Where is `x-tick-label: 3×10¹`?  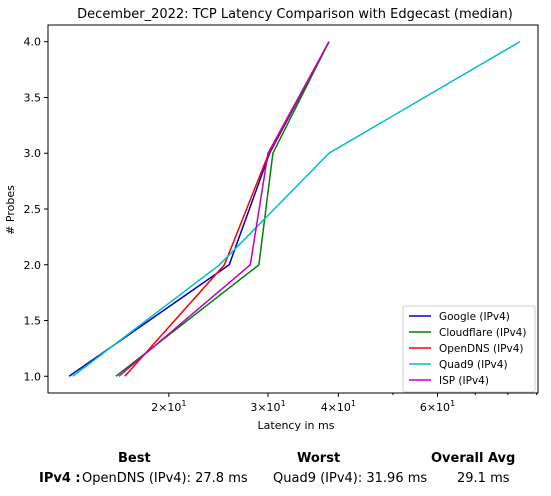 x-tick-label: 3×10¹ is located at coordinates (267, 406).